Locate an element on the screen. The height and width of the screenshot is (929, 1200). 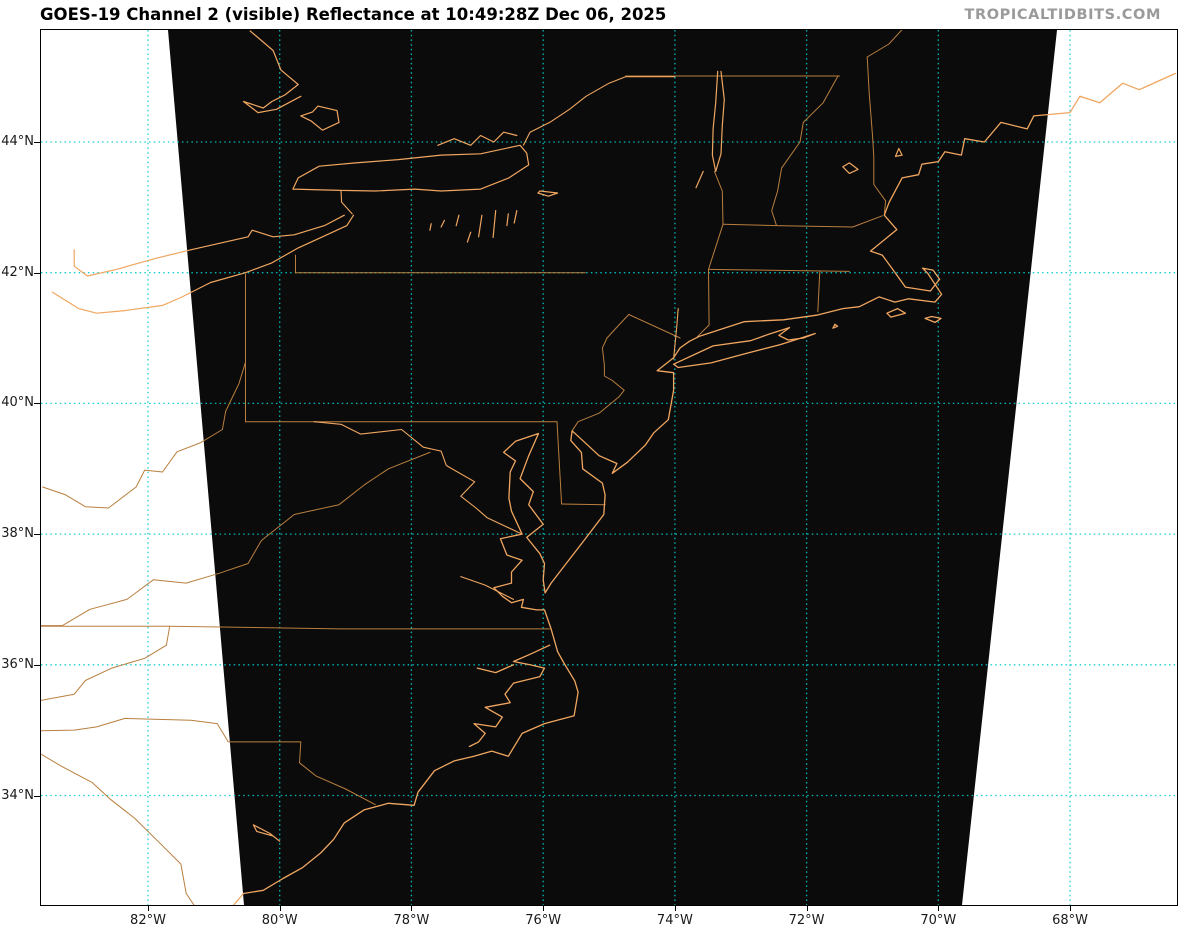
brand-watermark: TROPICALTIDBITS.COM is located at coordinates (1062, 15).